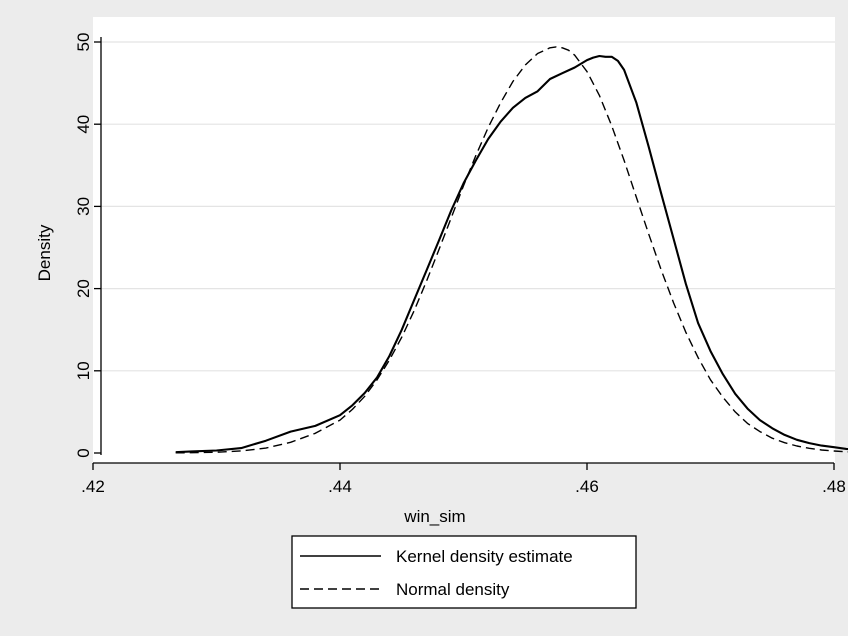  Describe the element at coordinates (93, 486) in the screenshot. I see `x-tick-label: .42` at that location.